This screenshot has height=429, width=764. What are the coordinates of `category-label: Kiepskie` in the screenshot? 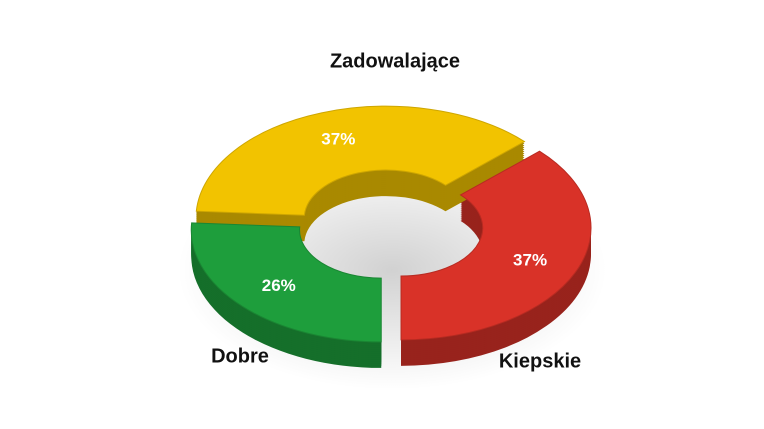 It's located at (540, 361).